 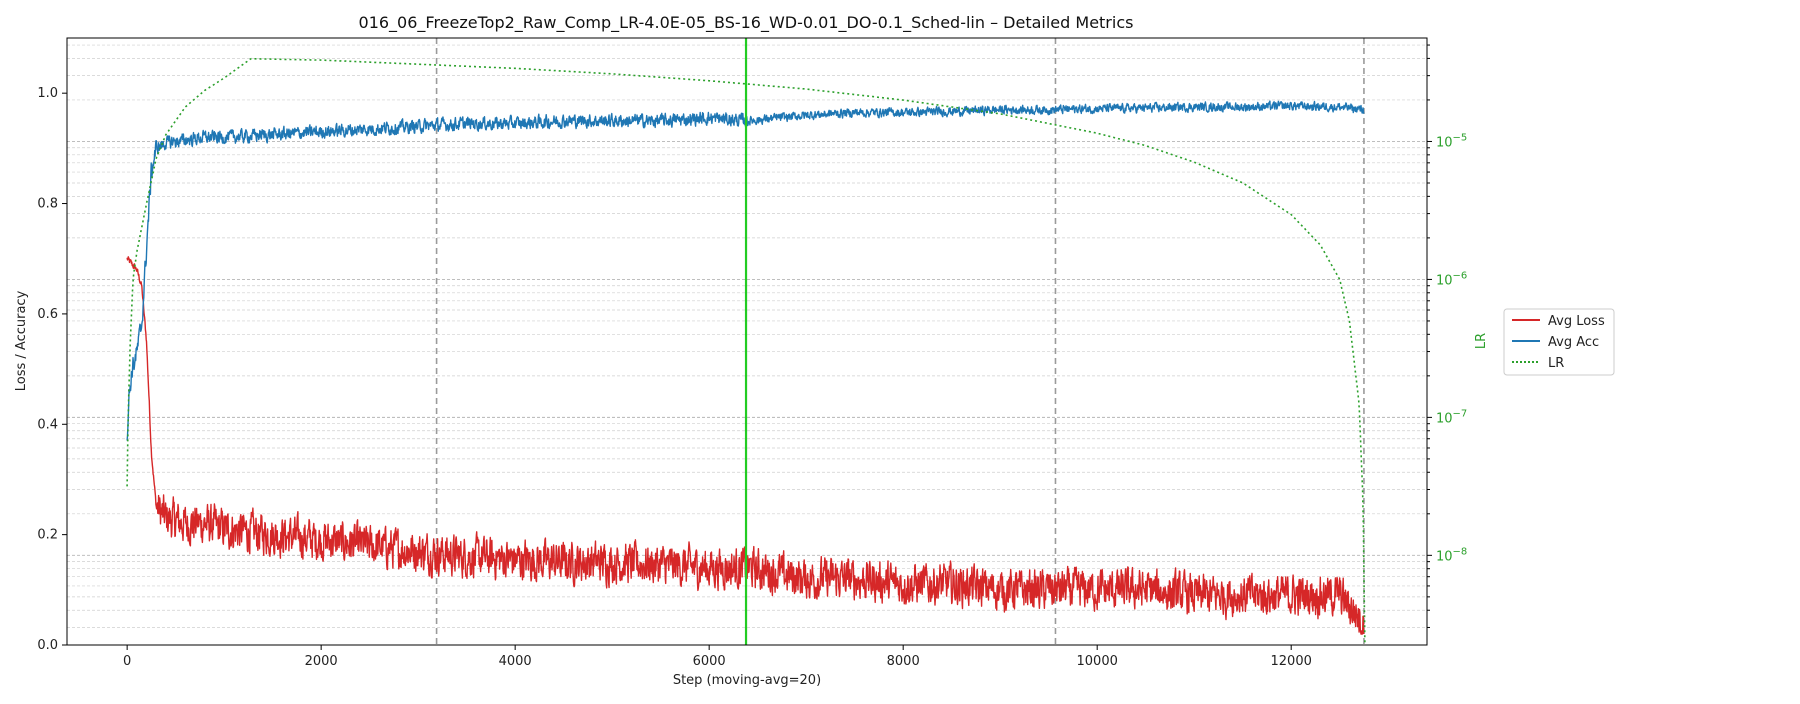 I want to click on y-axis-right-lr: 10⁻⁵ 10⁻⁶ 10⁻⁷ 10⁻⁸, so click(x=1447, y=336).